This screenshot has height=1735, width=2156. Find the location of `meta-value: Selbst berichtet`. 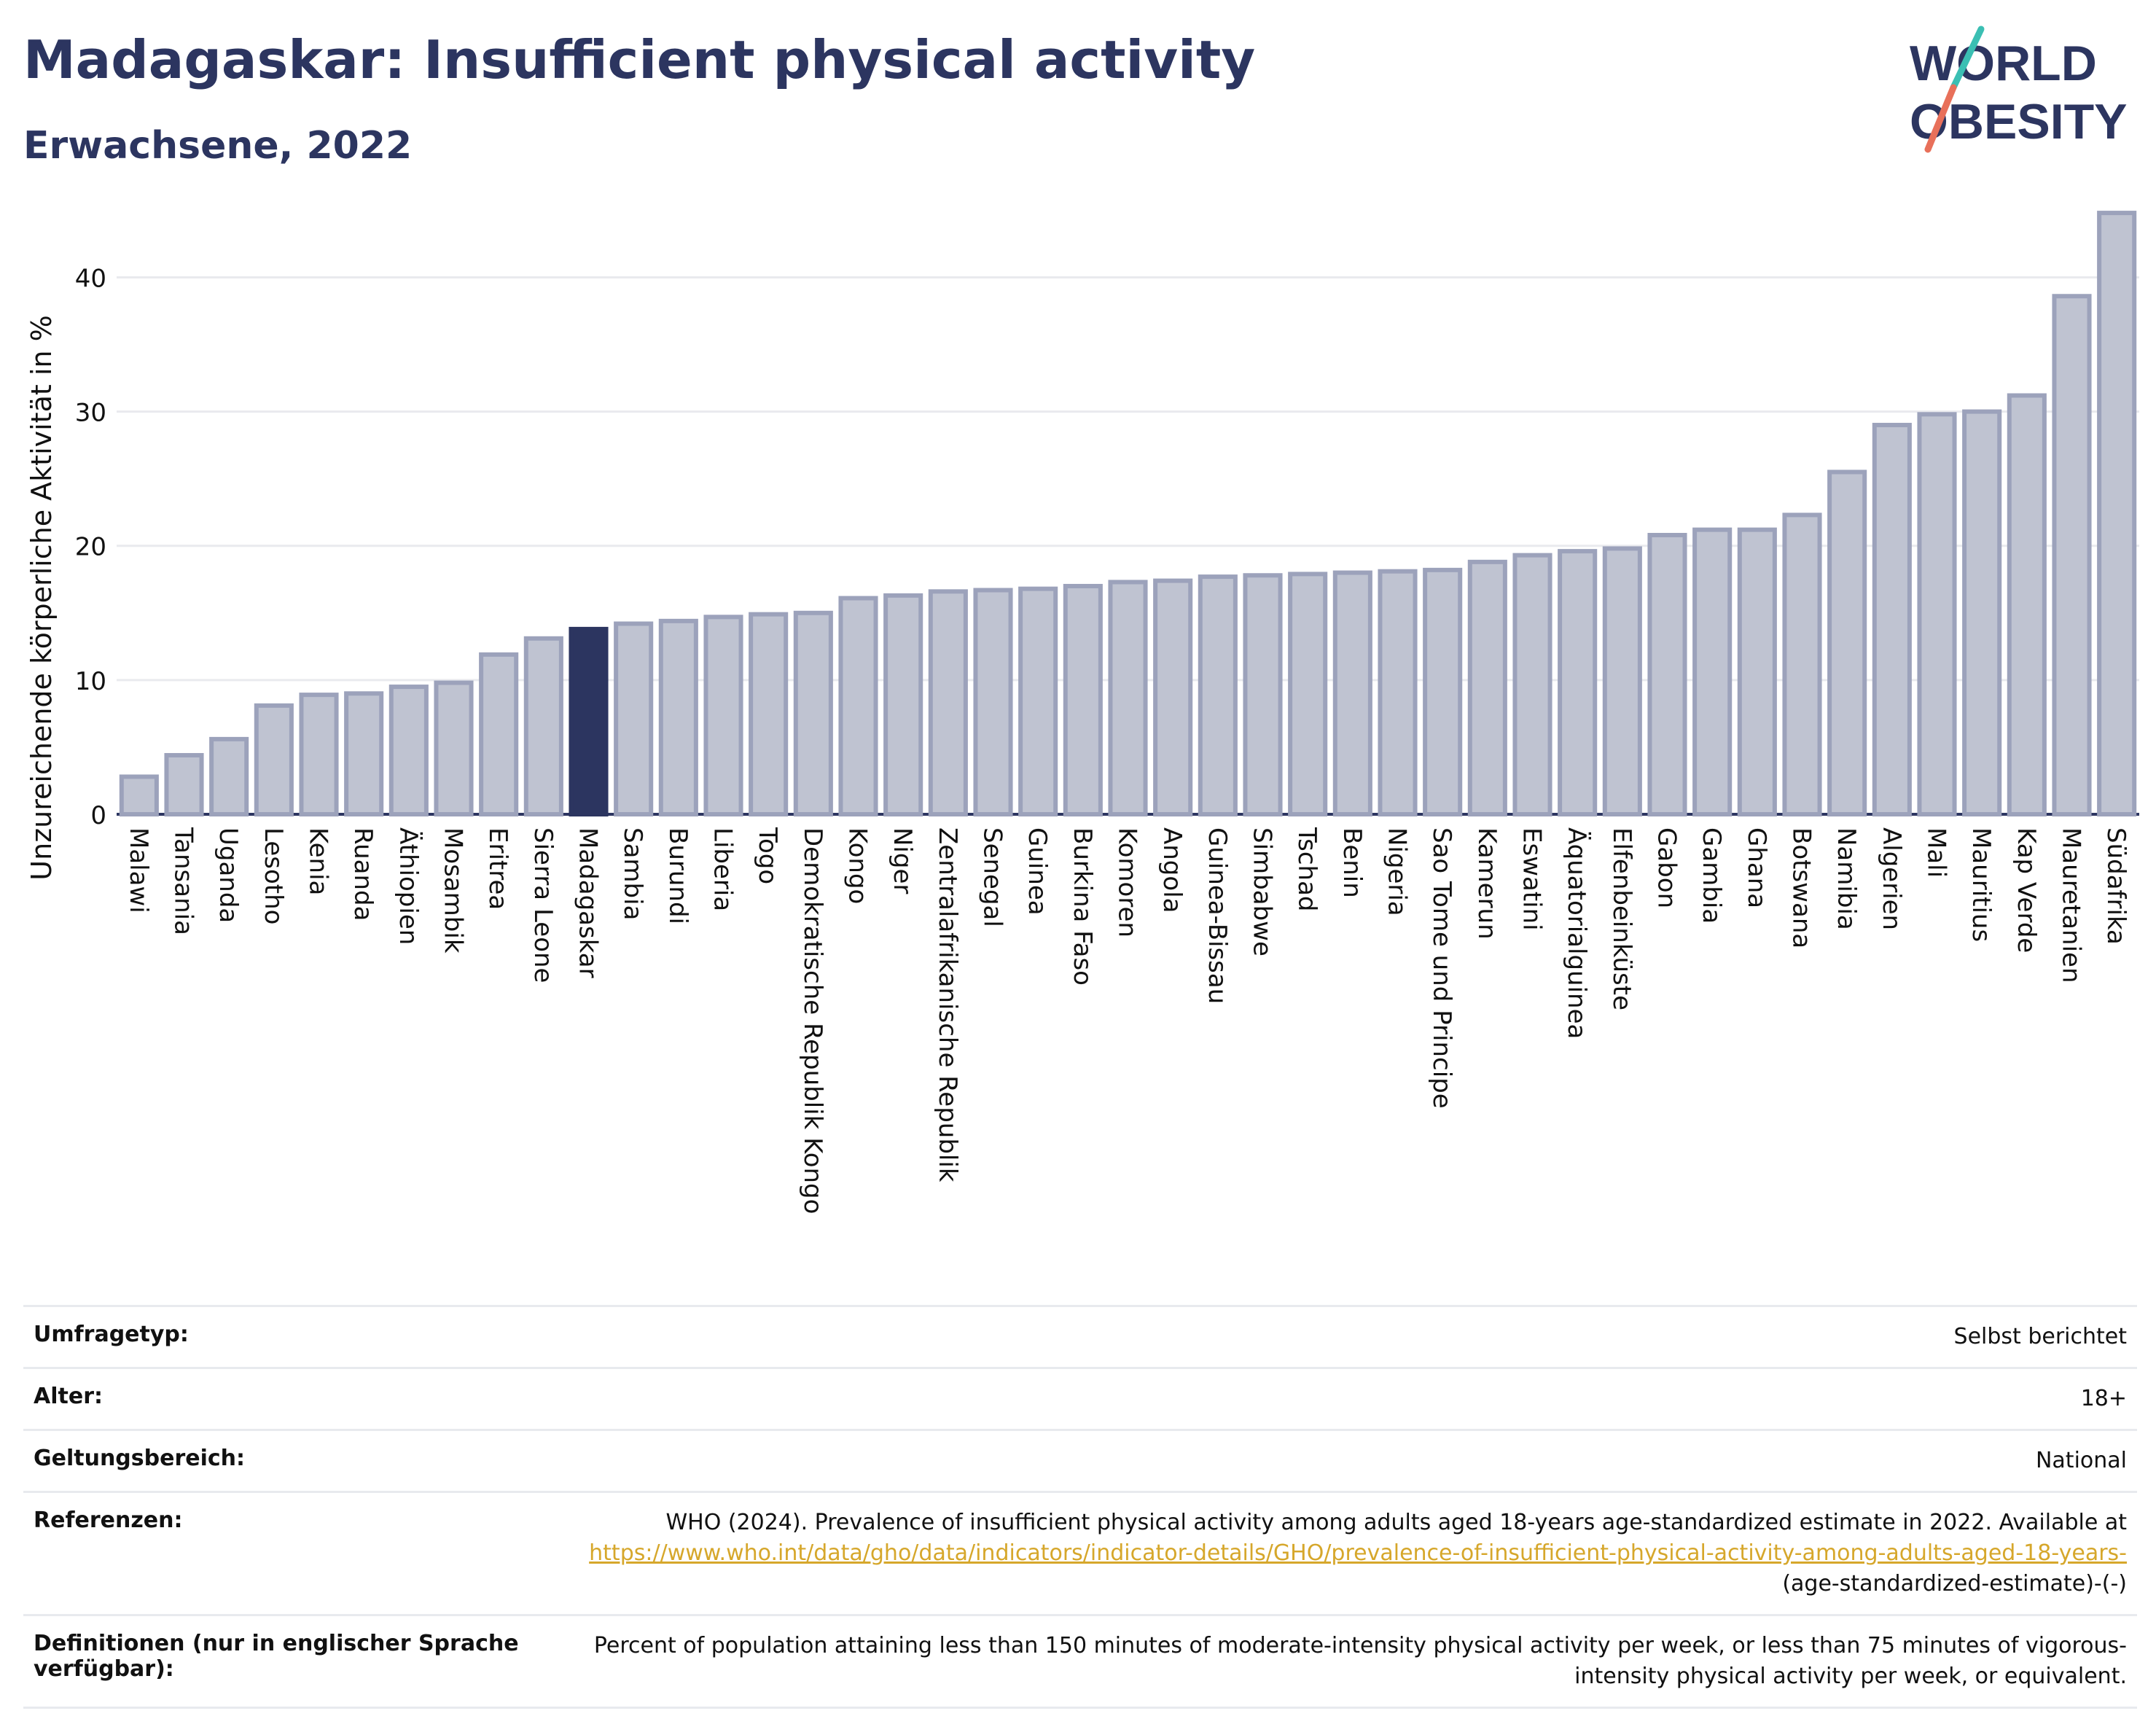

meta-value: Selbst berichtet is located at coordinates (1353, 1336).